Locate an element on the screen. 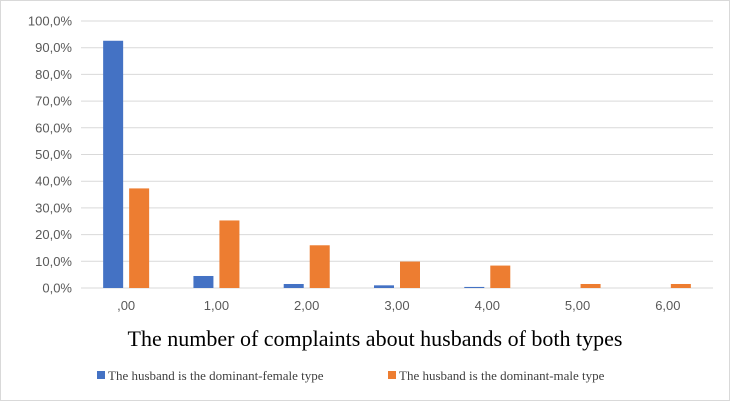 The image size is (730, 401). x-tick-label: 6,00 is located at coordinates (667, 305).